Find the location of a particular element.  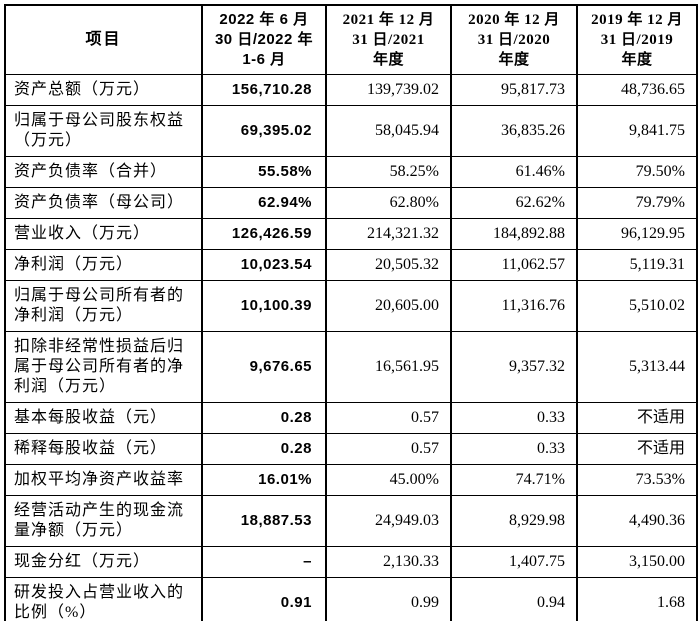

header-period-2019: 2019 年 12 月 31 日/2019 年度 is located at coordinates (637, 39).